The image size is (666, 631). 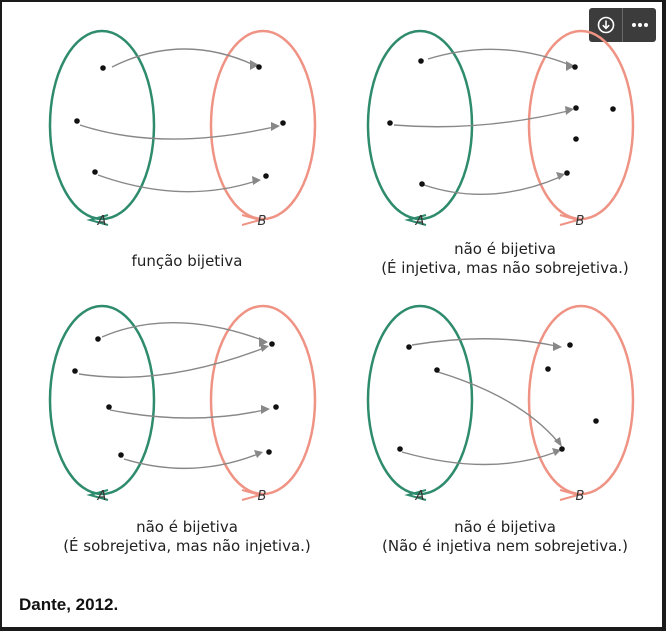 What do you see at coordinates (505, 546) in the screenshot?
I see `caption-note: (Não é injetiva nem sobrejetiva.)` at bounding box center [505, 546].